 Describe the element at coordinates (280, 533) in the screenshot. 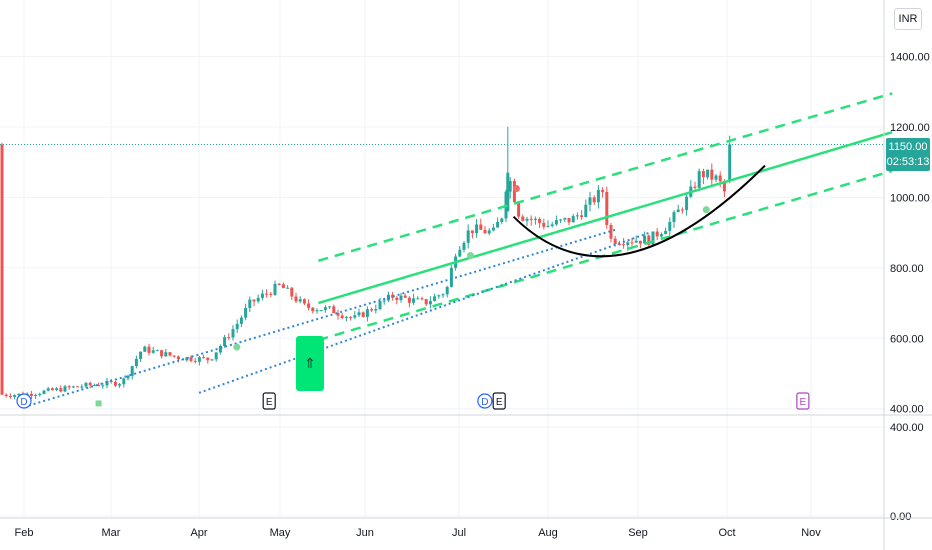

I see `x-tick-label: May` at that location.